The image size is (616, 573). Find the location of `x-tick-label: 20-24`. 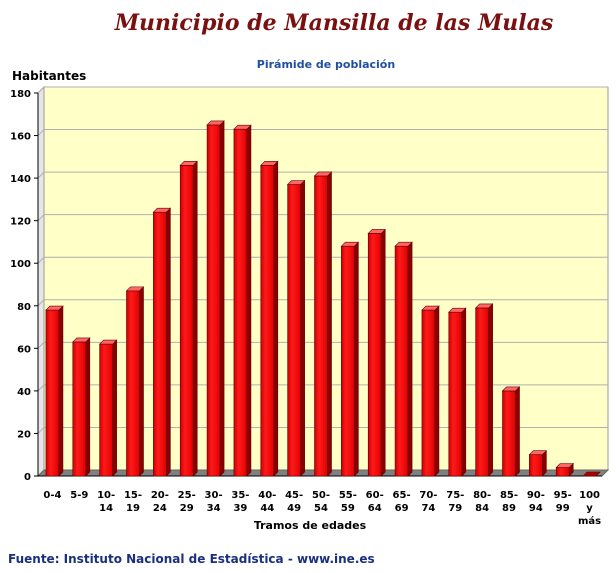

x-tick-label: 20-24 is located at coordinates (160, 502).